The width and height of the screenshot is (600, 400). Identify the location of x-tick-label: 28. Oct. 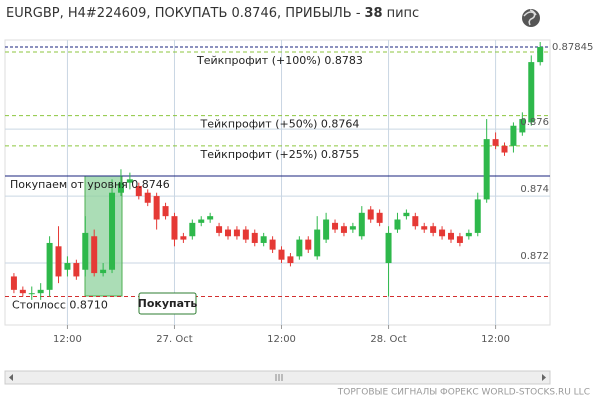
(388, 339).